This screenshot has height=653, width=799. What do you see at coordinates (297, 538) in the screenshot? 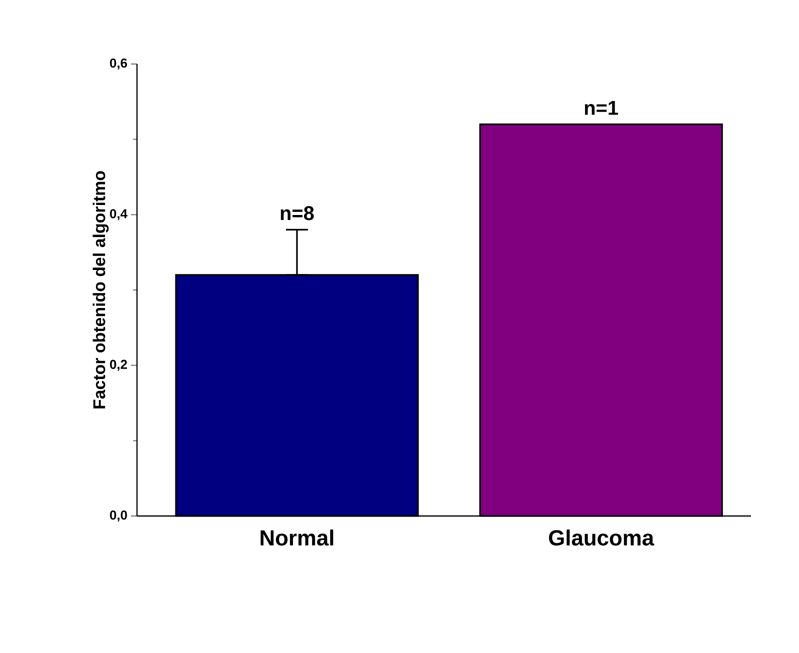
I see `x-tick-label: Normal` at bounding box center [297, 538].